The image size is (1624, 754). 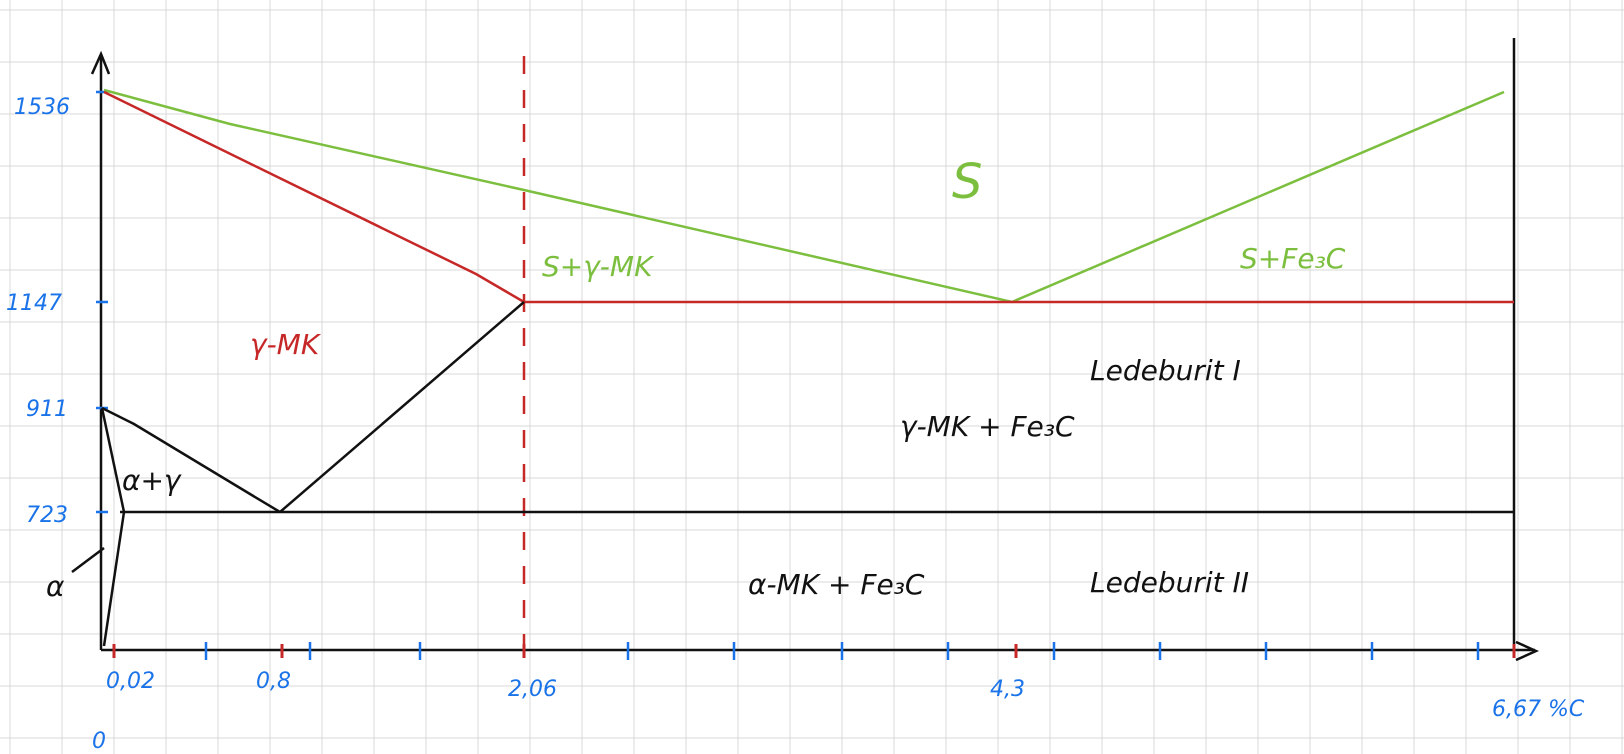 I want to click on liquid-gamma-label: S+γ-MK, so click(x=598, y=266).